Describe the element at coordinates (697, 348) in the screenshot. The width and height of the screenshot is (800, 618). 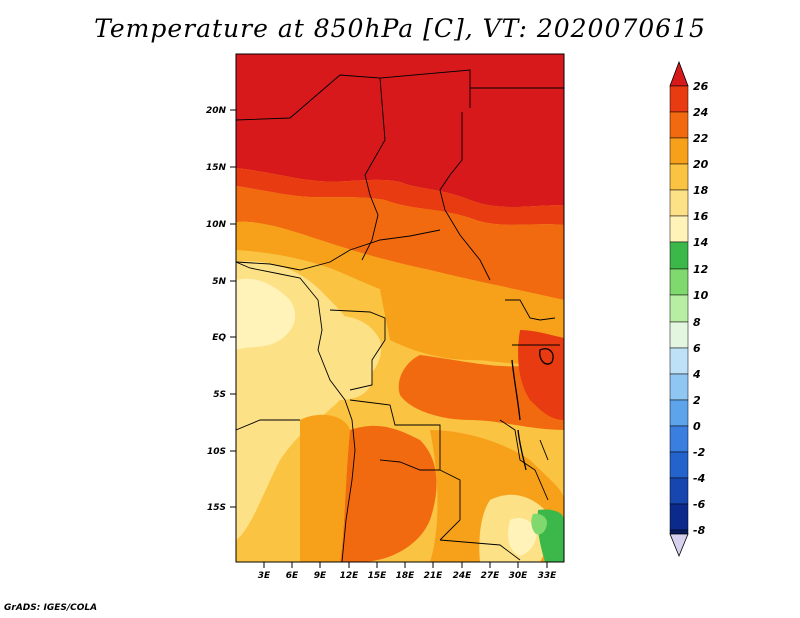
I see `colorbar-label: 6` at that location.